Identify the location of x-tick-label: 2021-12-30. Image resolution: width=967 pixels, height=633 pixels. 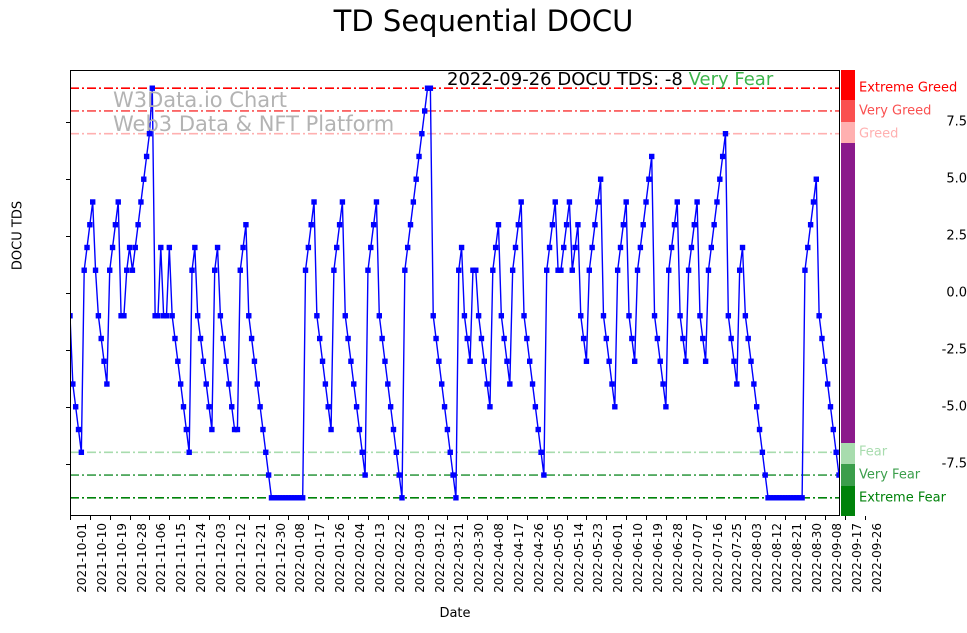
(280, 558).